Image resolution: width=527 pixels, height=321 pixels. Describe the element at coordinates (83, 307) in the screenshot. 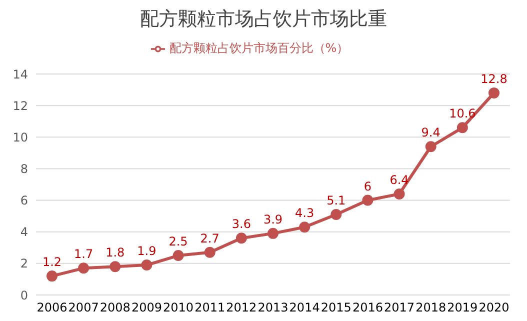

I see `x-tick-label: 2007` at that location.